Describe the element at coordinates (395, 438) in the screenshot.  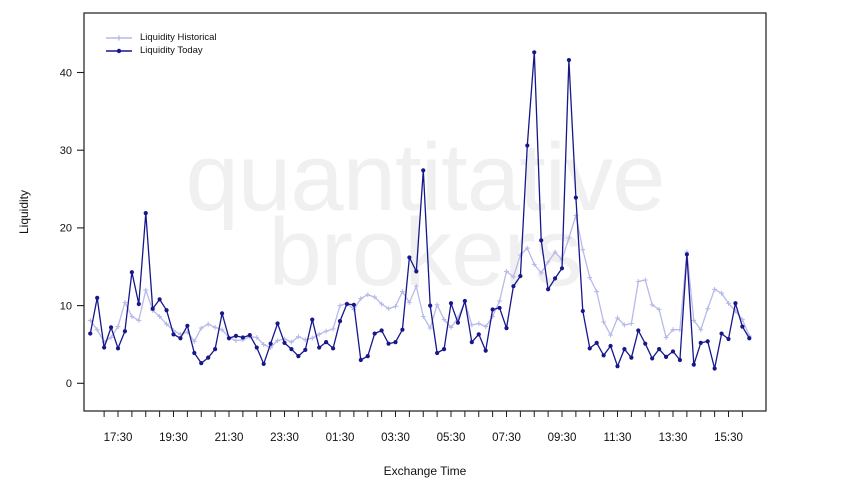
I see `svg-text: 03:30` at that location.